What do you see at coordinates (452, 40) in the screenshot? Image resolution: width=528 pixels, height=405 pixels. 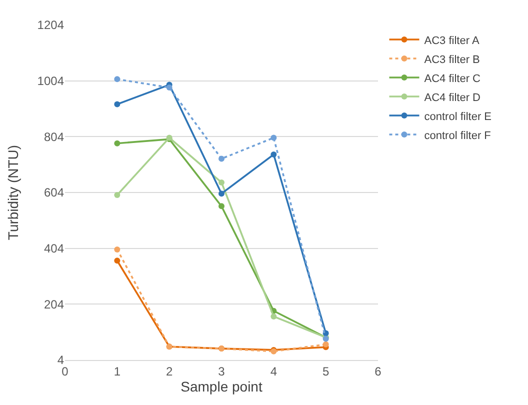 I see `legend-label: AC3 filter A` at bounding box center [452, 40].